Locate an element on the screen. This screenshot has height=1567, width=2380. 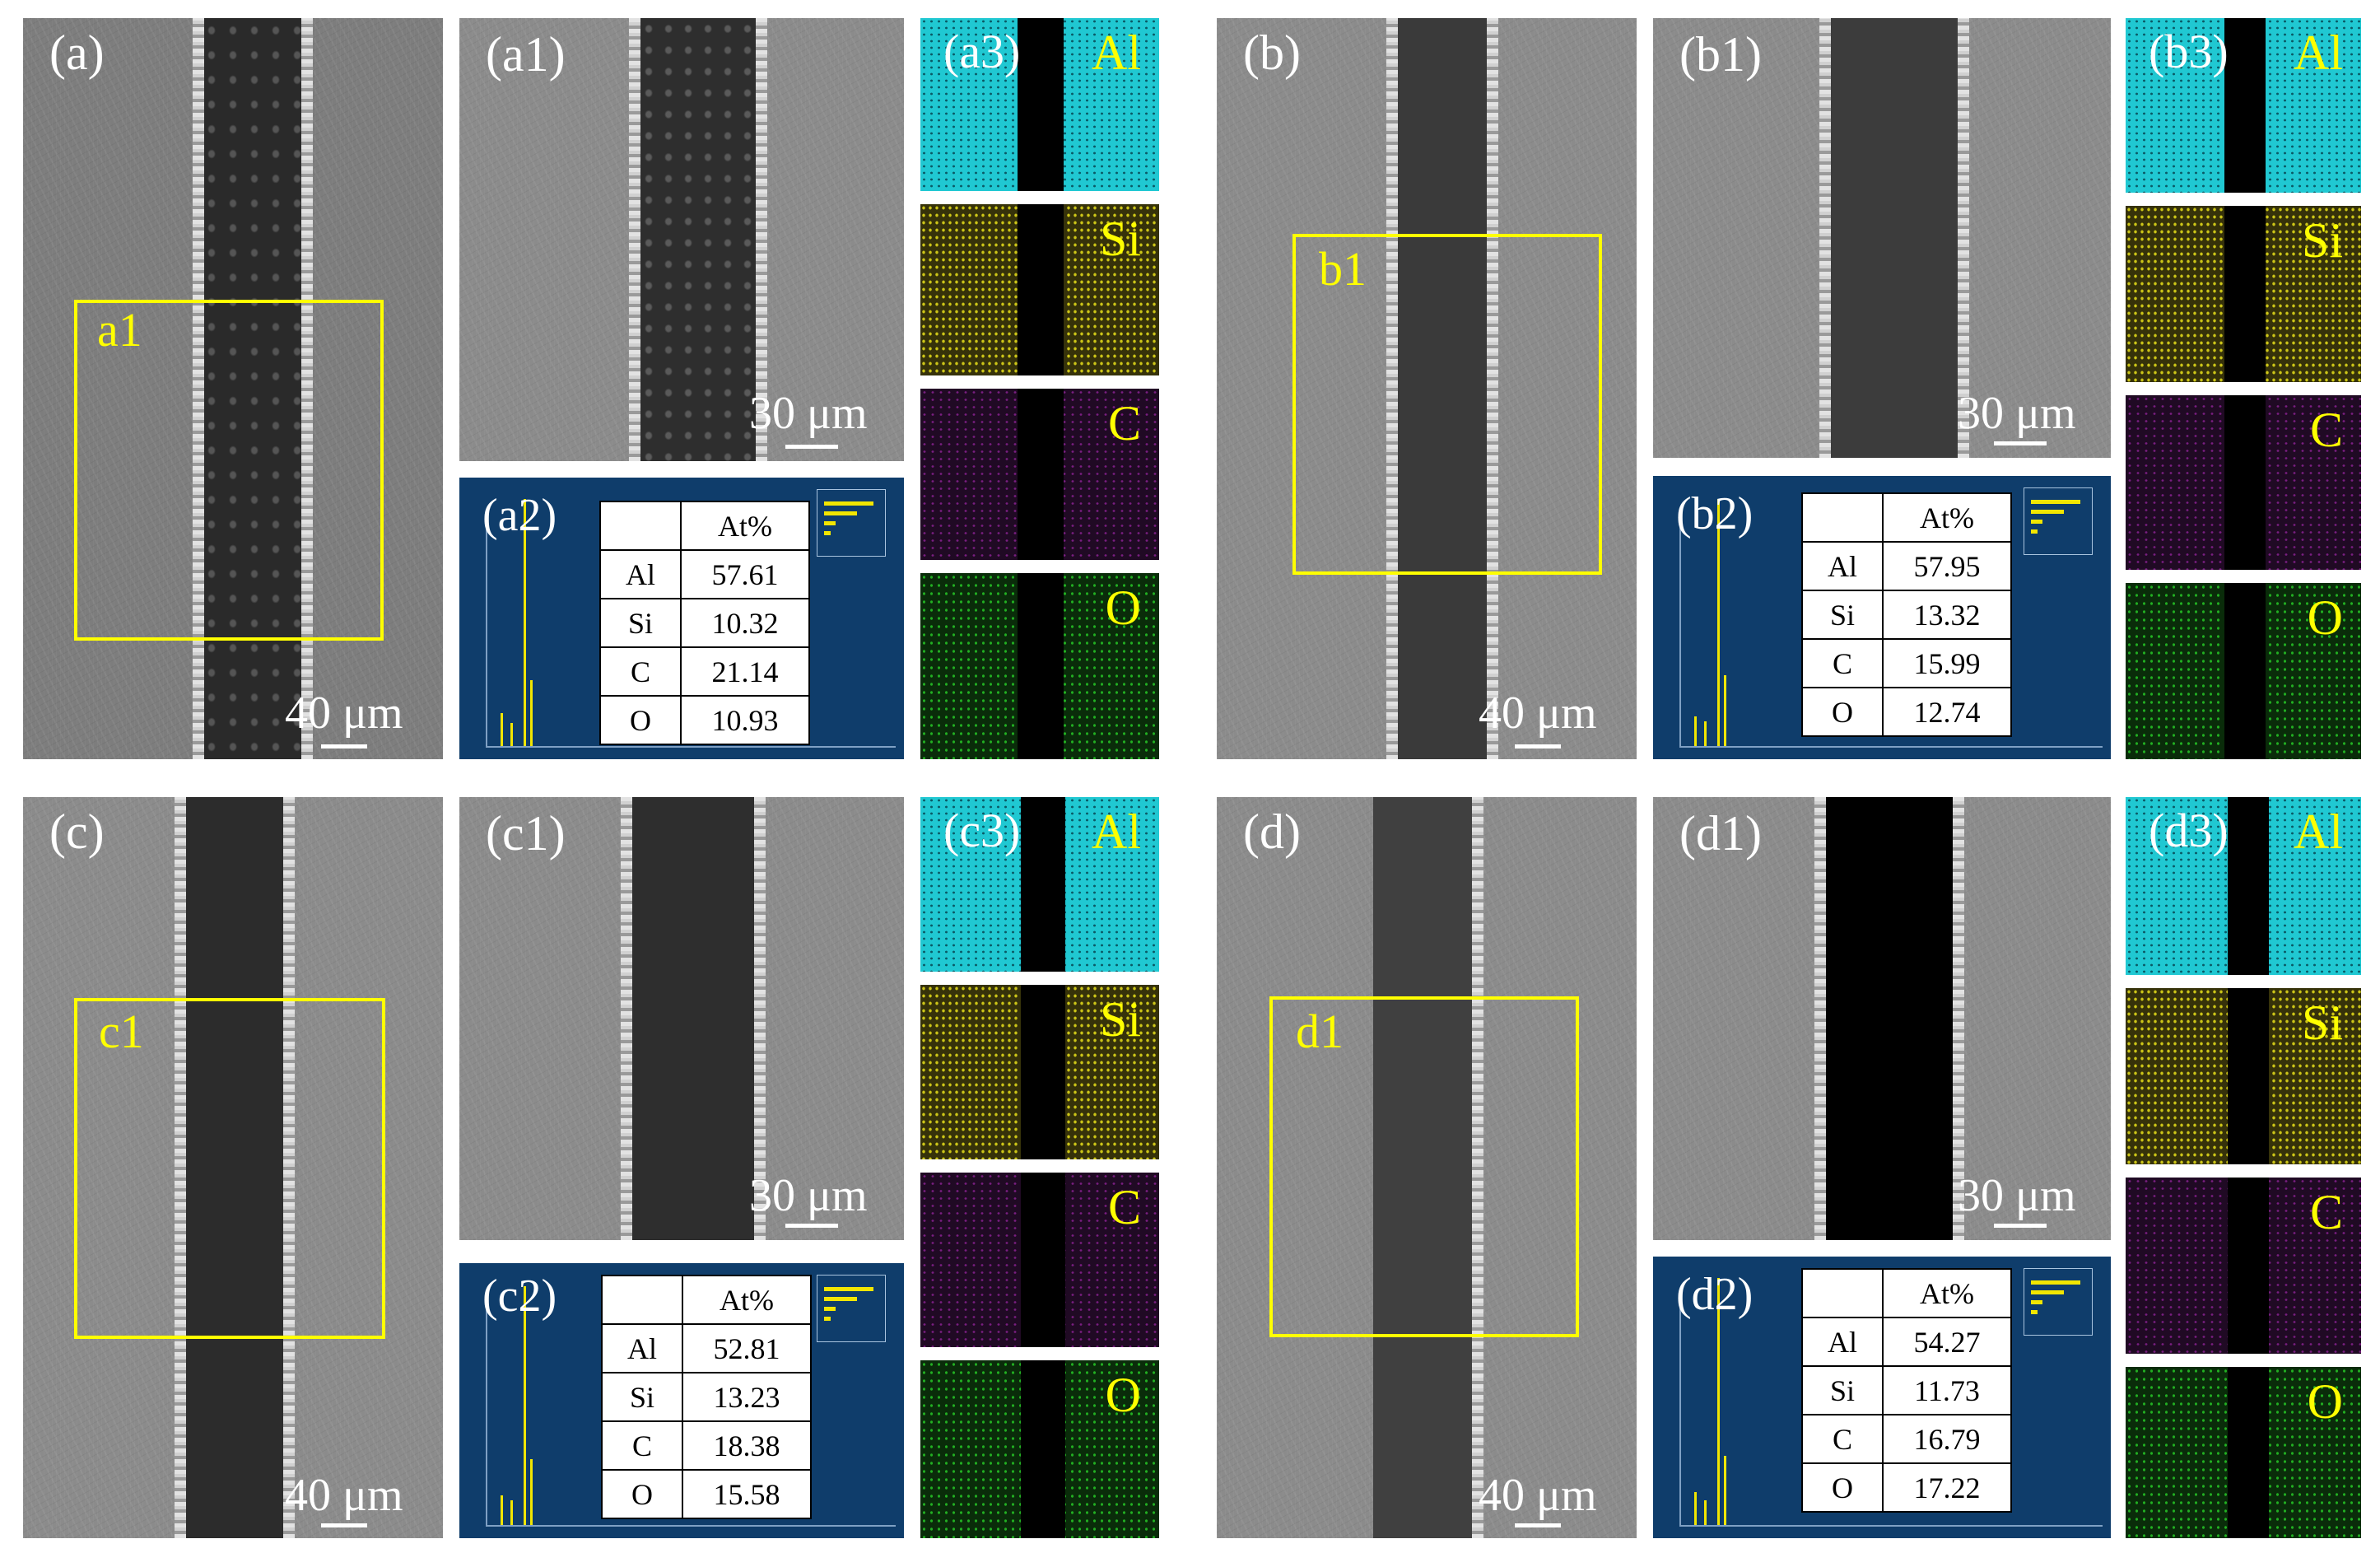
sem-zoom-panel-b1: (b1) 30 μm is located at coordinates (1882, 238).